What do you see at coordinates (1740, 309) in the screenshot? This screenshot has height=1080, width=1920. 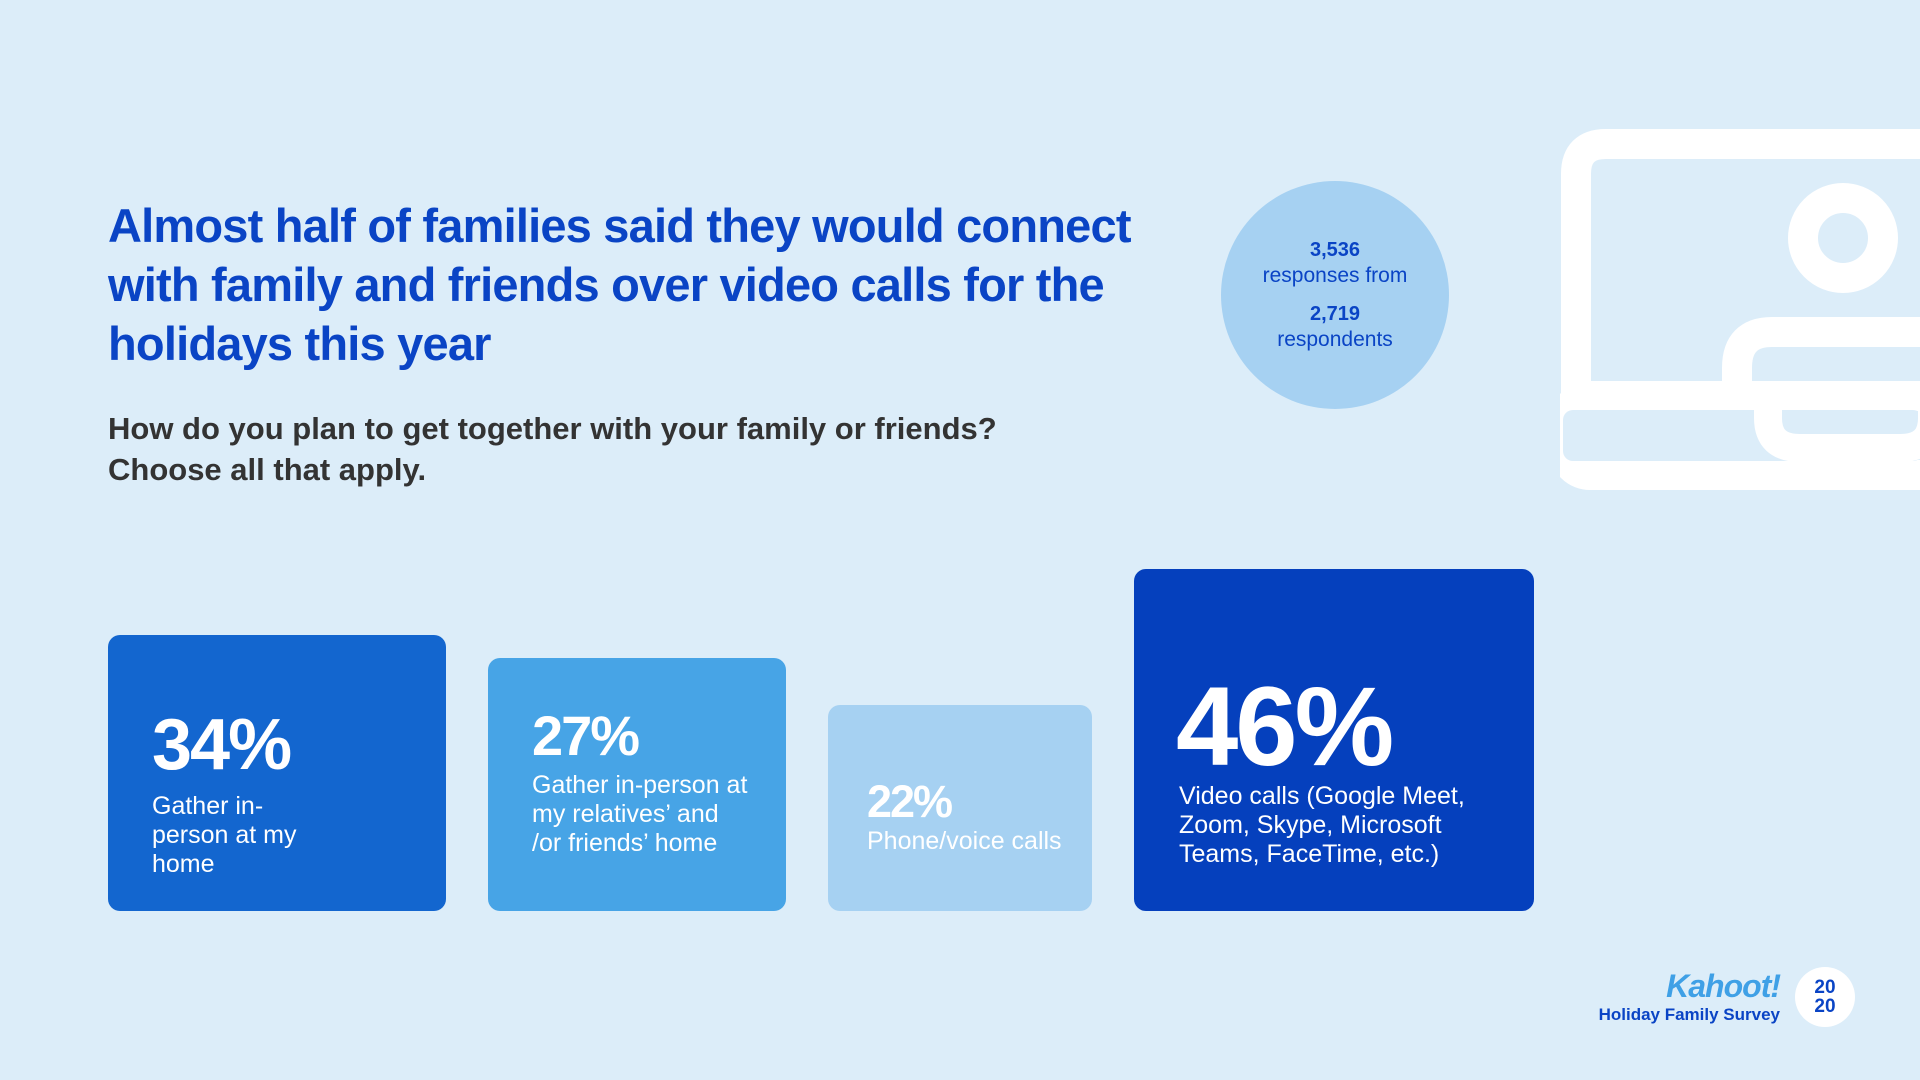 I see `laptop-video-call-icon` at bounding box center [1740, 309].